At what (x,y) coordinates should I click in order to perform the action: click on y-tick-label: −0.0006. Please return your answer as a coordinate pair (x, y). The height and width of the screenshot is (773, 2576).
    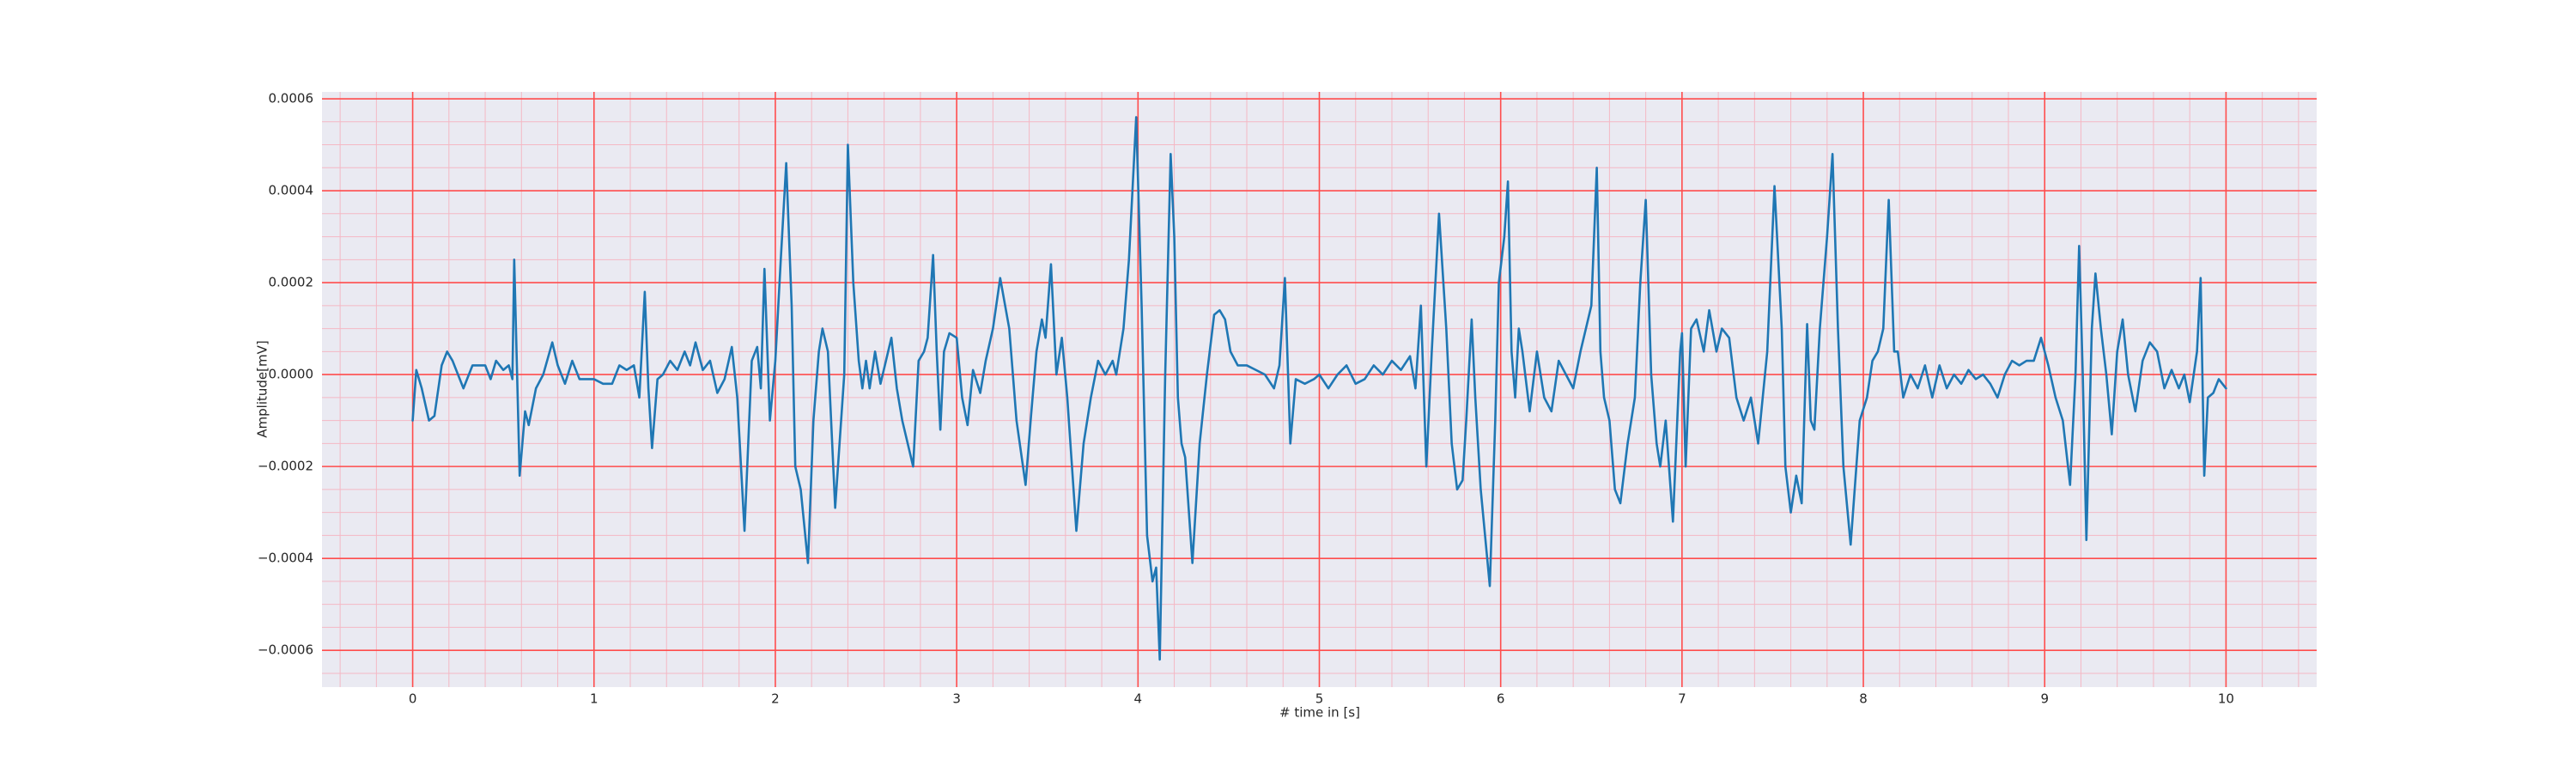
    Looking at the image, I should click on (285, 650).